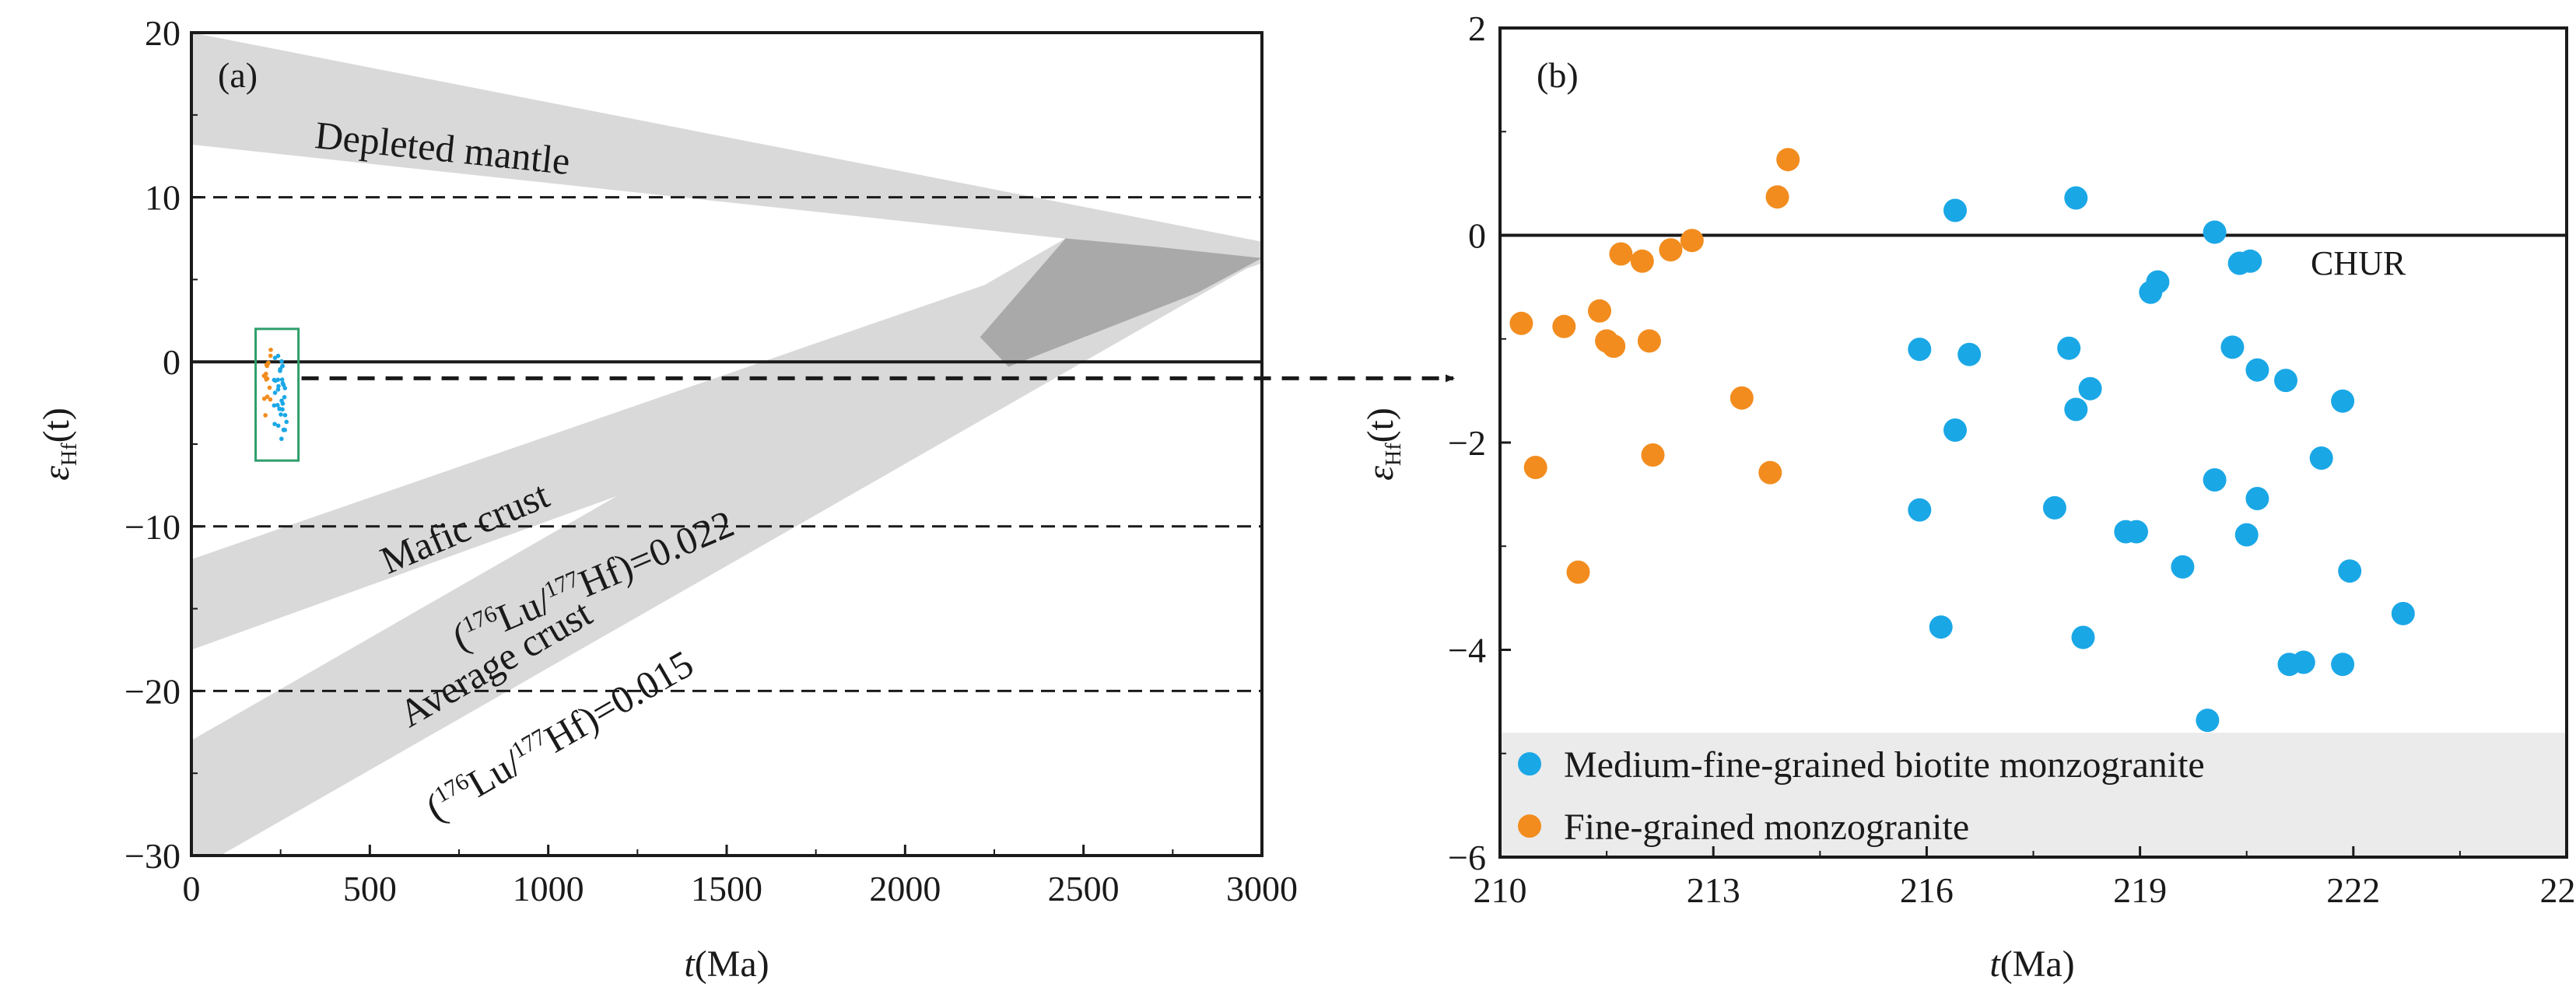  I want to click on panel-b-x-axis: 210 213 216 219 222 225, so click(2025, 878).